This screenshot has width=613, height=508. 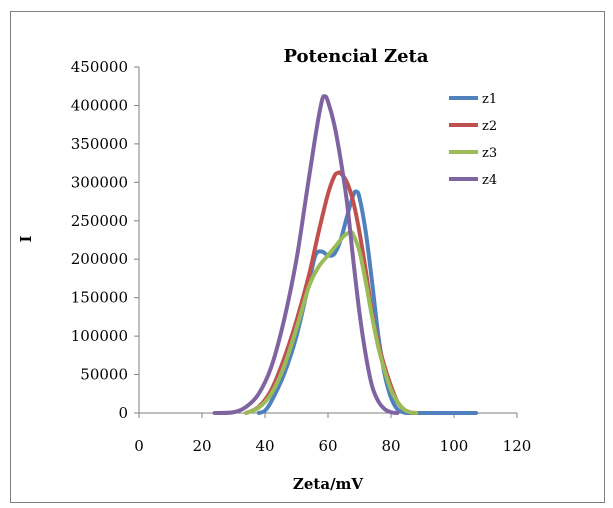 I want to click on x-ticks: 0 20 40 60 80 100 120, so click(x=332, y=434).